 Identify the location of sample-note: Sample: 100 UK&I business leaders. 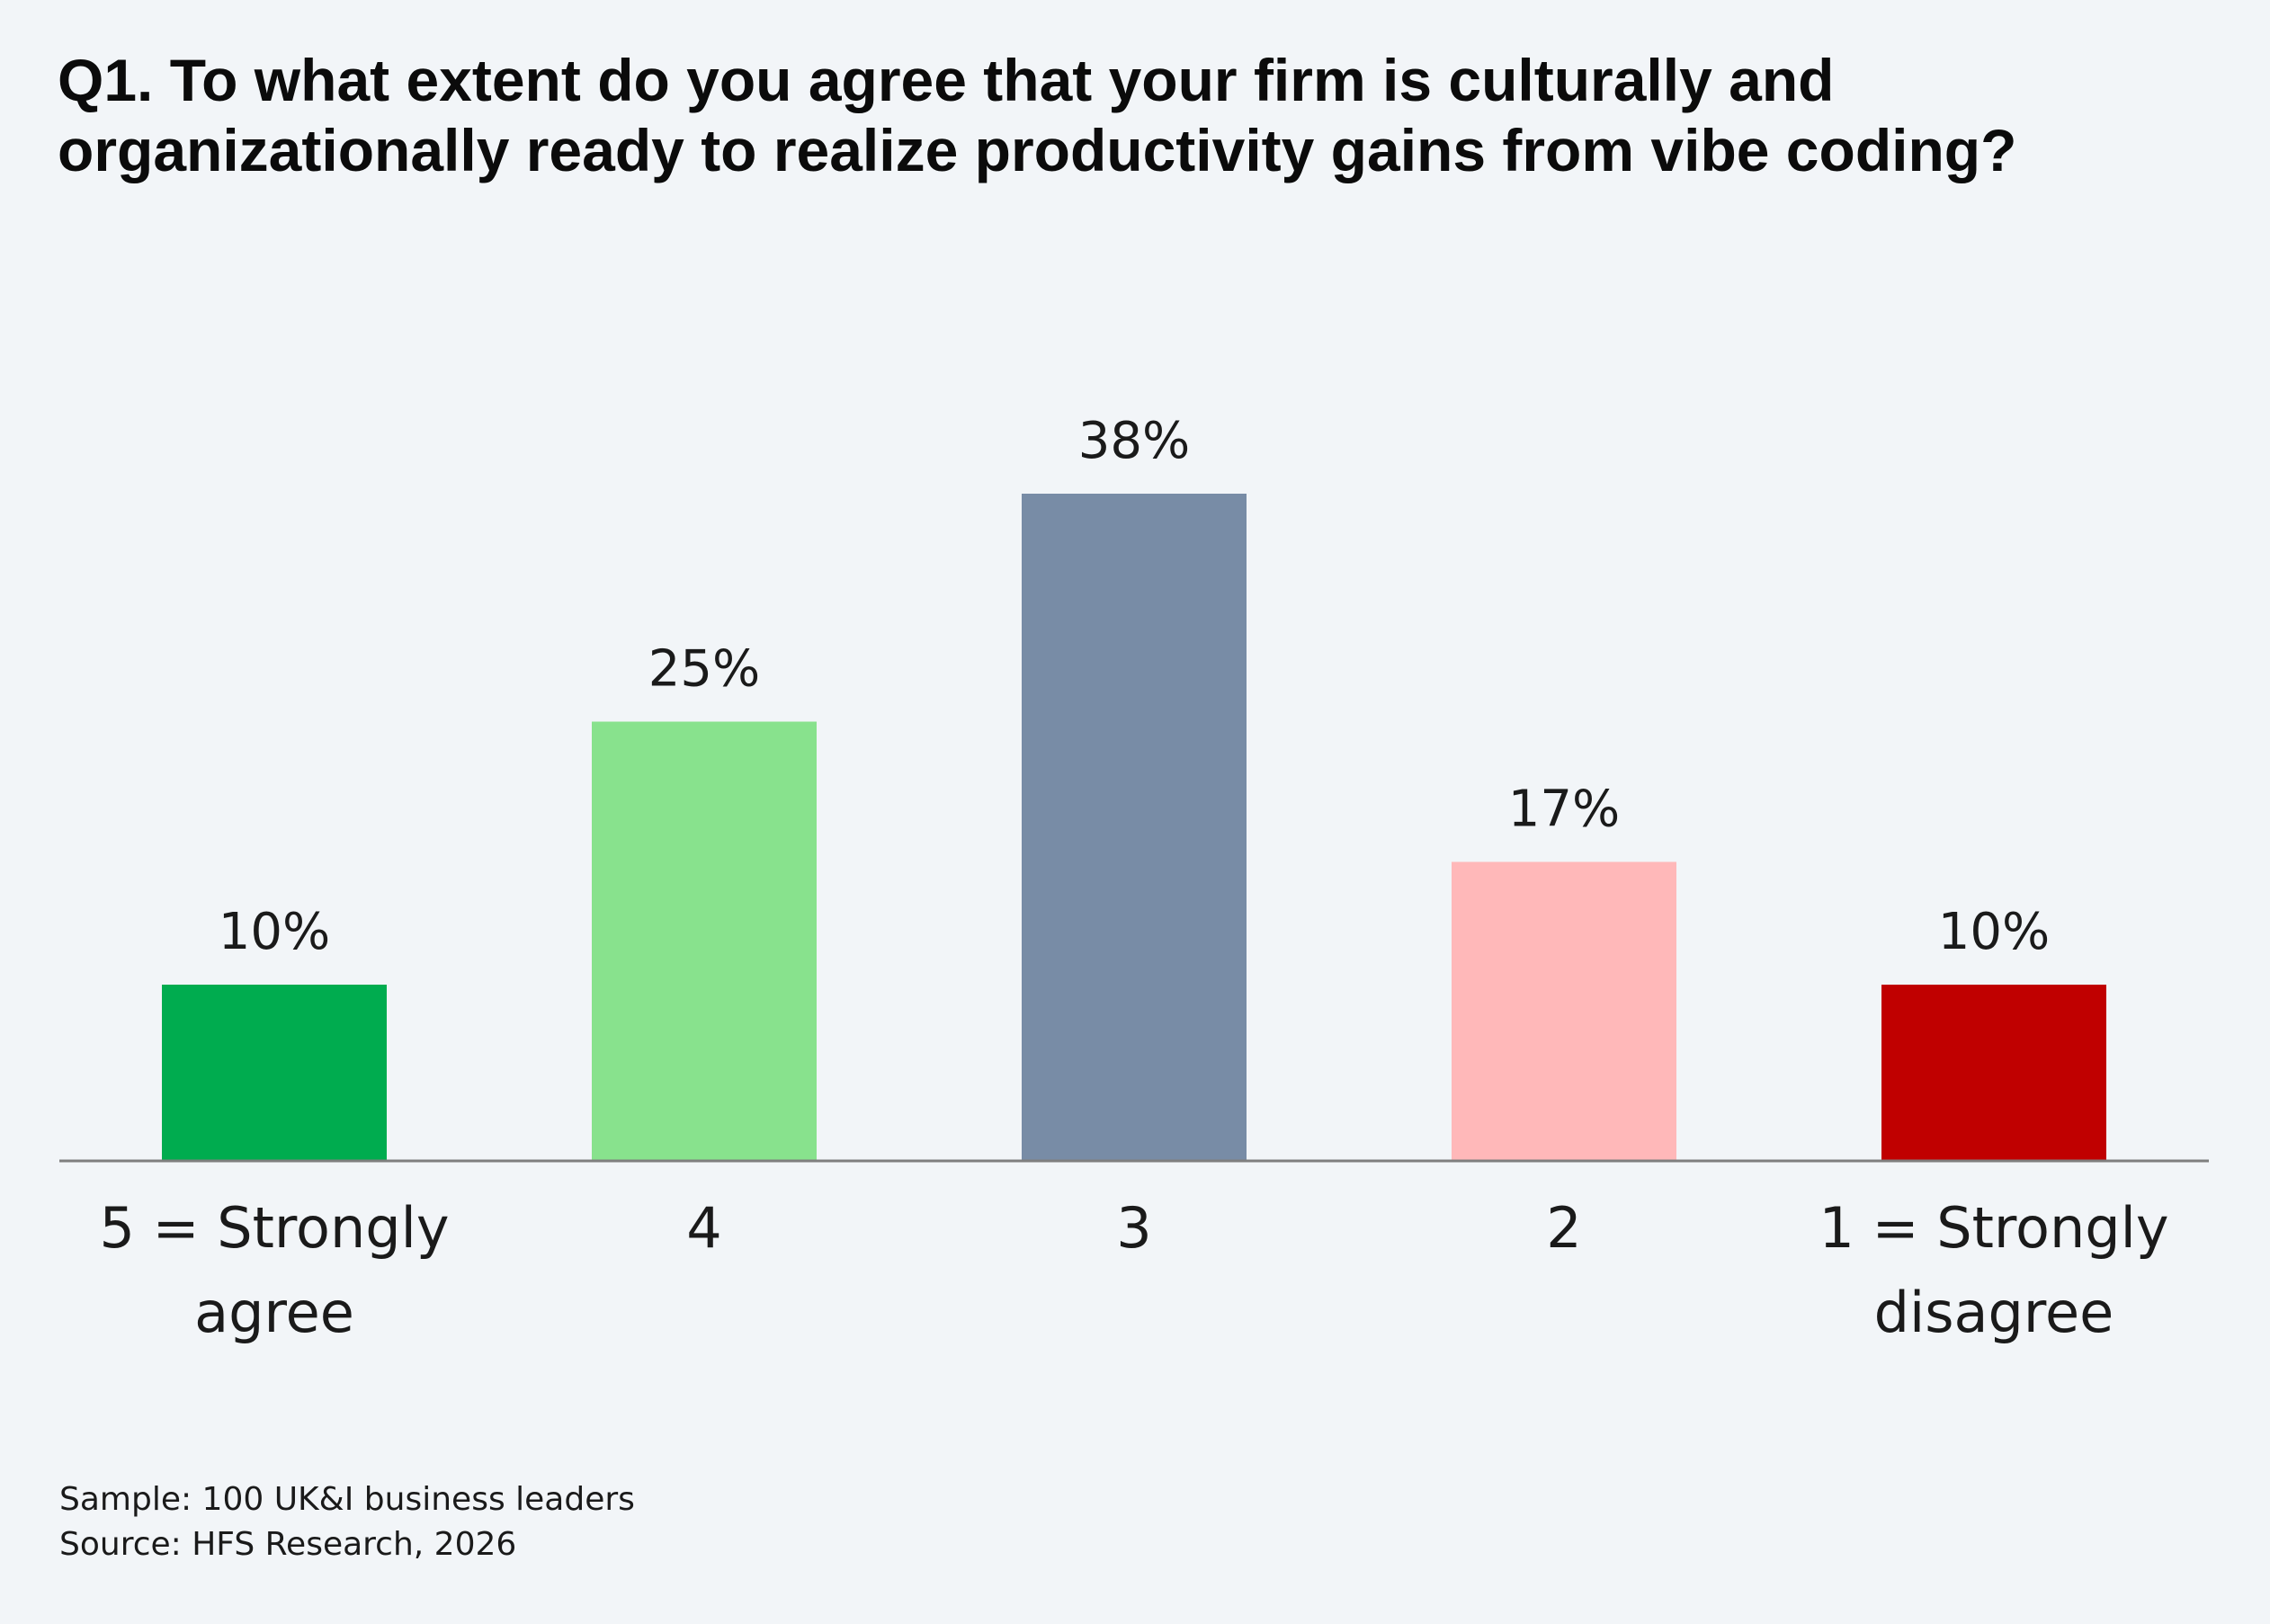
(347, 1499).